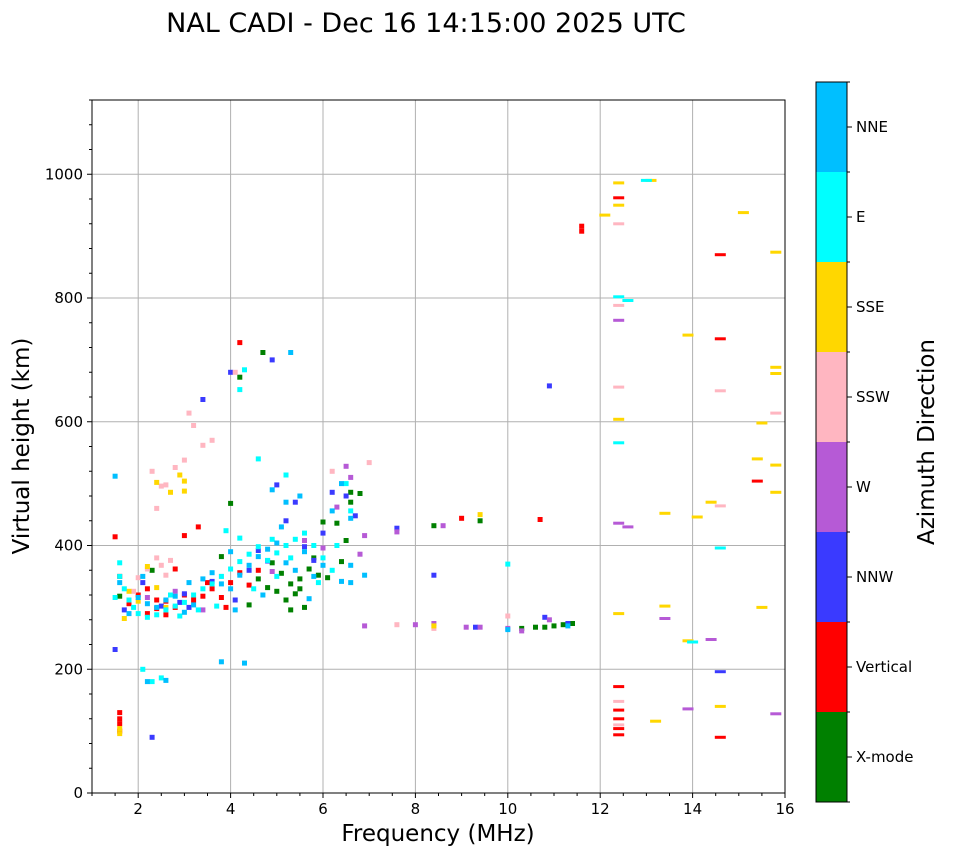 This screenshot has height=857, width=958. What do you see at coordinates (873, 397) in the screenshot?
I see `colorbar-label: SSW` at bounding box center [873, 397].